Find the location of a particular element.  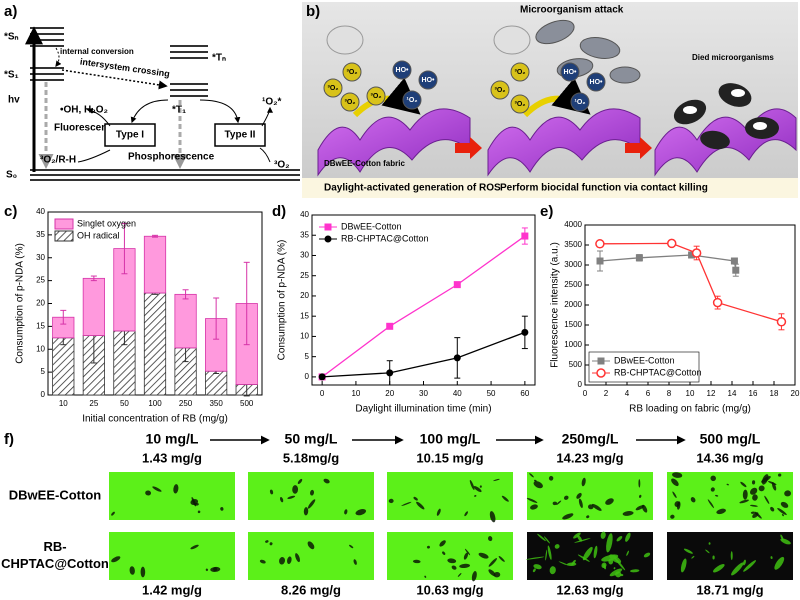

type-box is located at coordinates (130, 135).